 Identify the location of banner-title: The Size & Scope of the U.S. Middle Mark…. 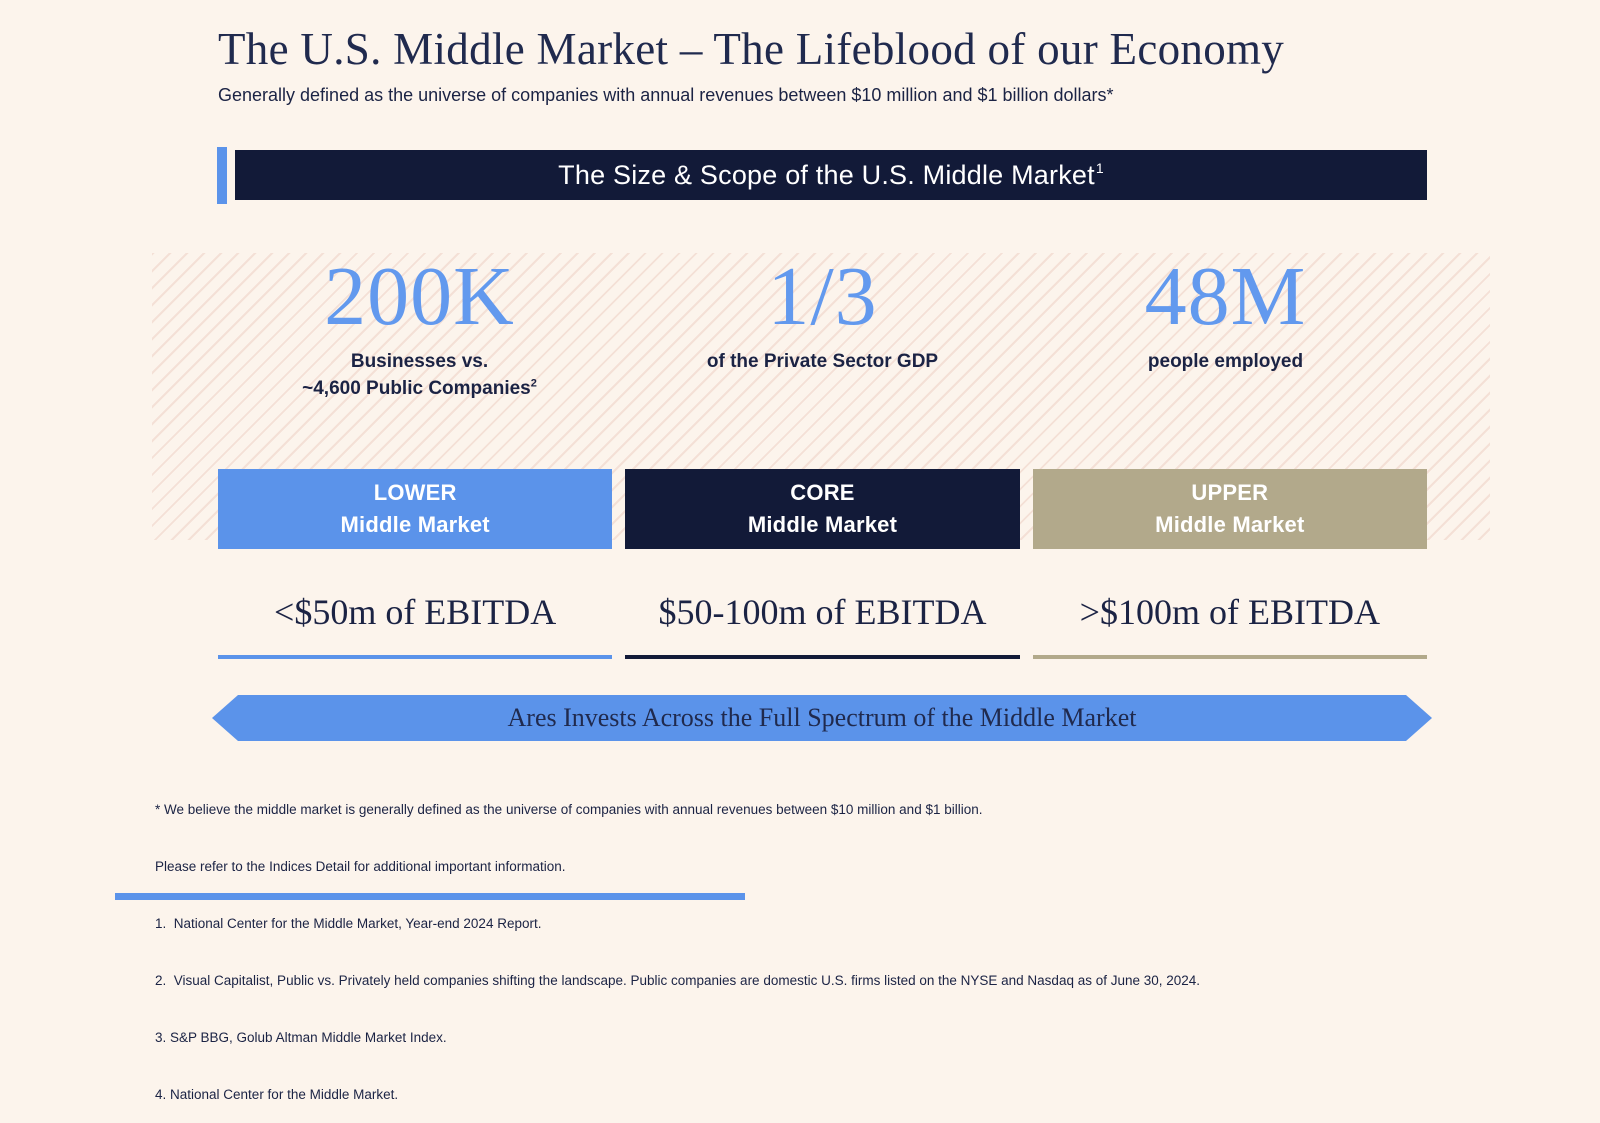
(826, 174).